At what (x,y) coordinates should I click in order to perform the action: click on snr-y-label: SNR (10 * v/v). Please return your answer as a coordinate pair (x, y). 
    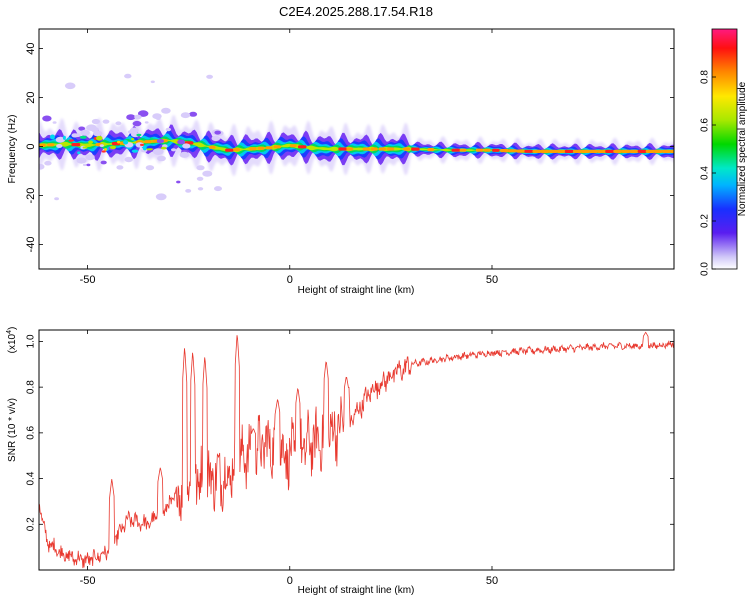
    Looking at the image, I should click on (12, 430).